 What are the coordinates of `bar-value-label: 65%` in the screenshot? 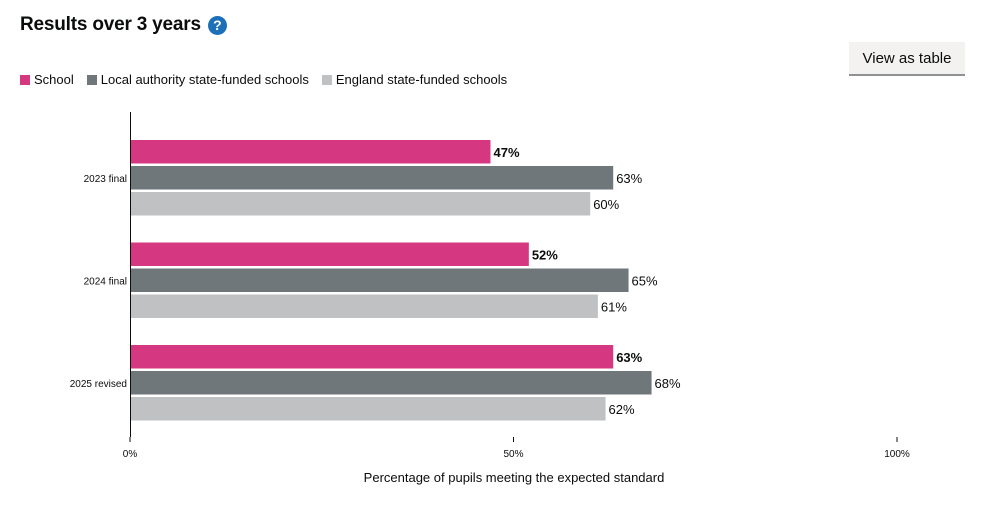 It's located at (645, 280).